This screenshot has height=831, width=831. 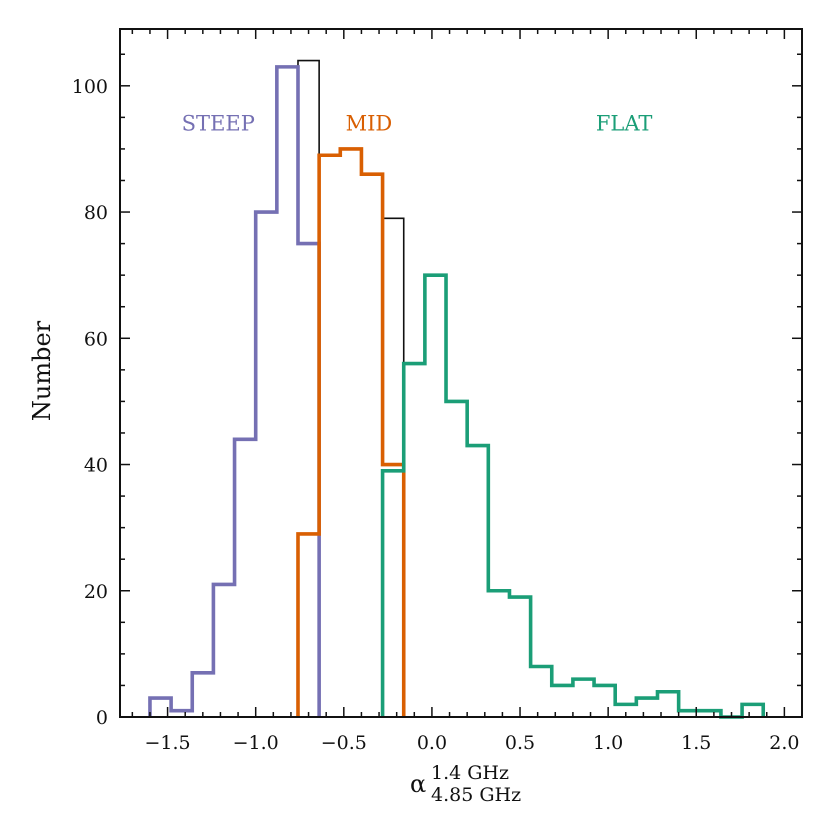 I want to click on x-axis-label-base: α, so click(x=418, y=784).